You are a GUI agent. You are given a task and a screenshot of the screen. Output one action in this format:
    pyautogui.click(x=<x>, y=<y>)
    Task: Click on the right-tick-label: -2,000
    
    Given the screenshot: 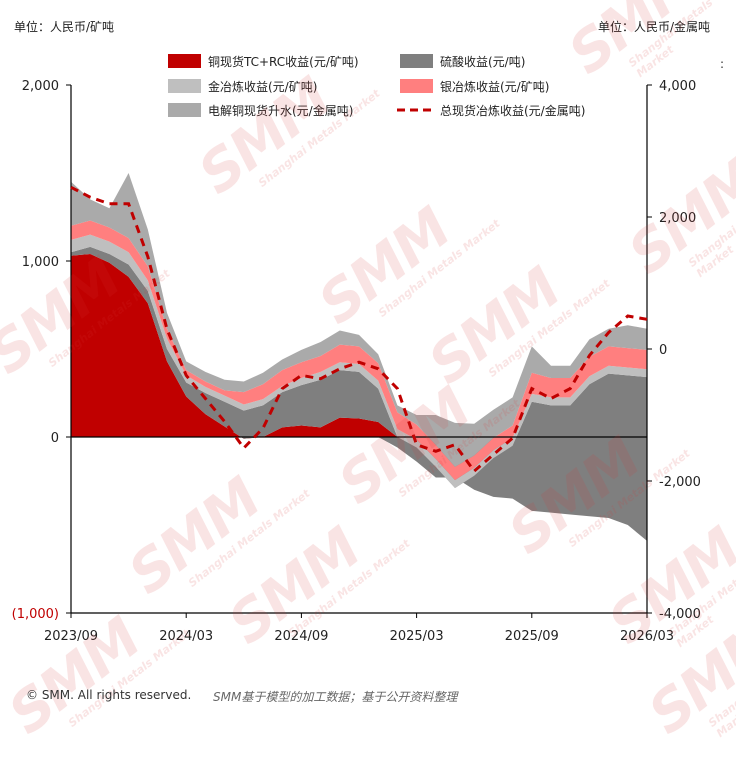 What is the action you would take?
    pyautogui.click(x=680, y=482)
    